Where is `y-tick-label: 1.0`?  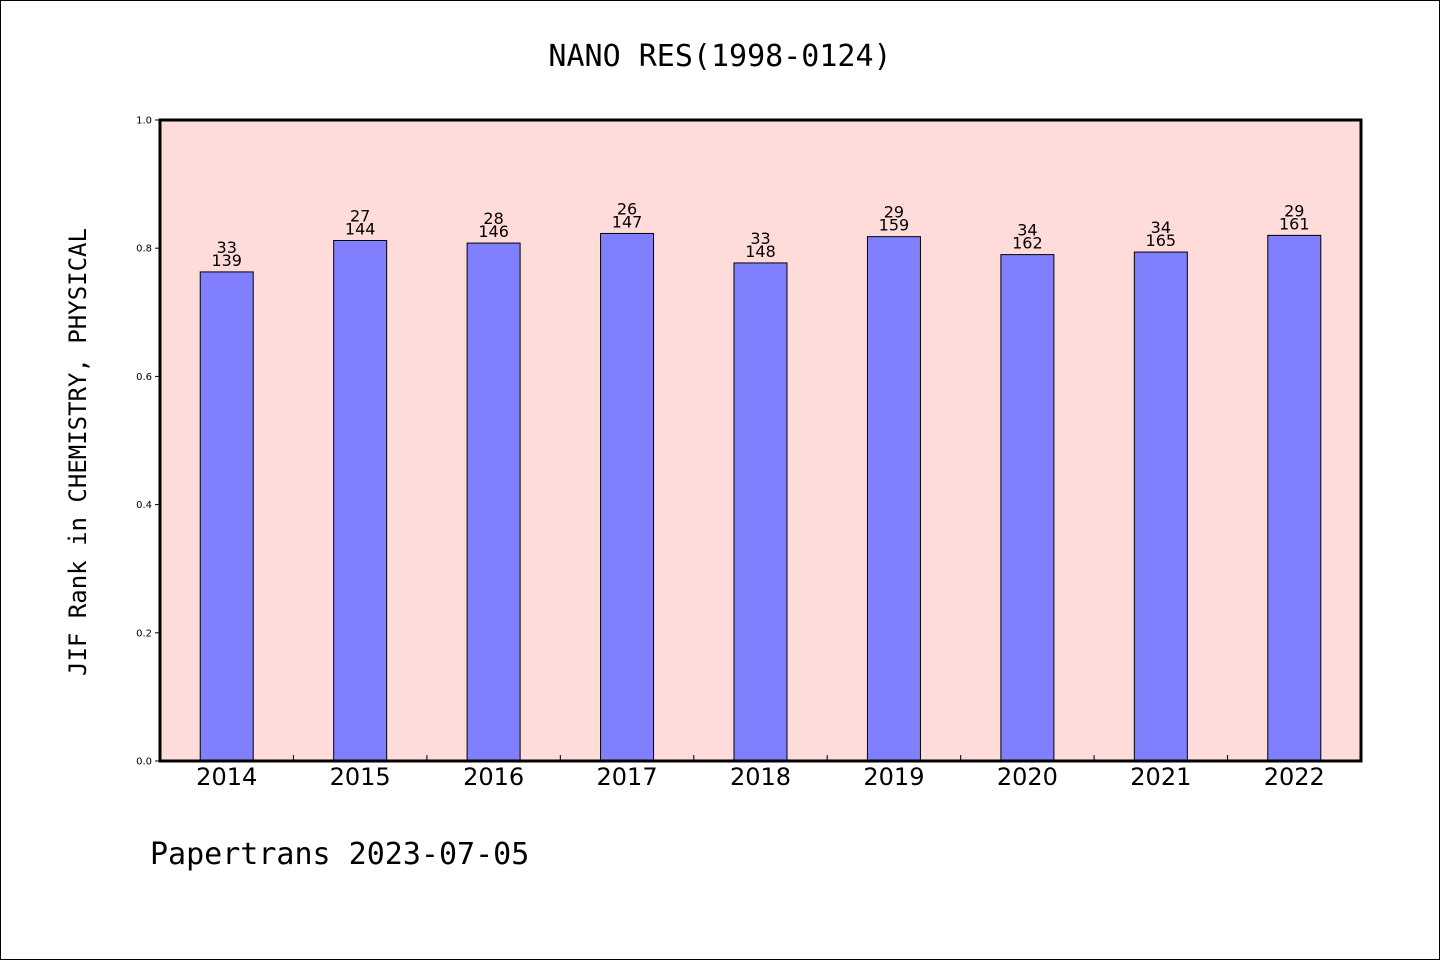
y-tick-label: 1.0 is located at coordinates (144, 121).